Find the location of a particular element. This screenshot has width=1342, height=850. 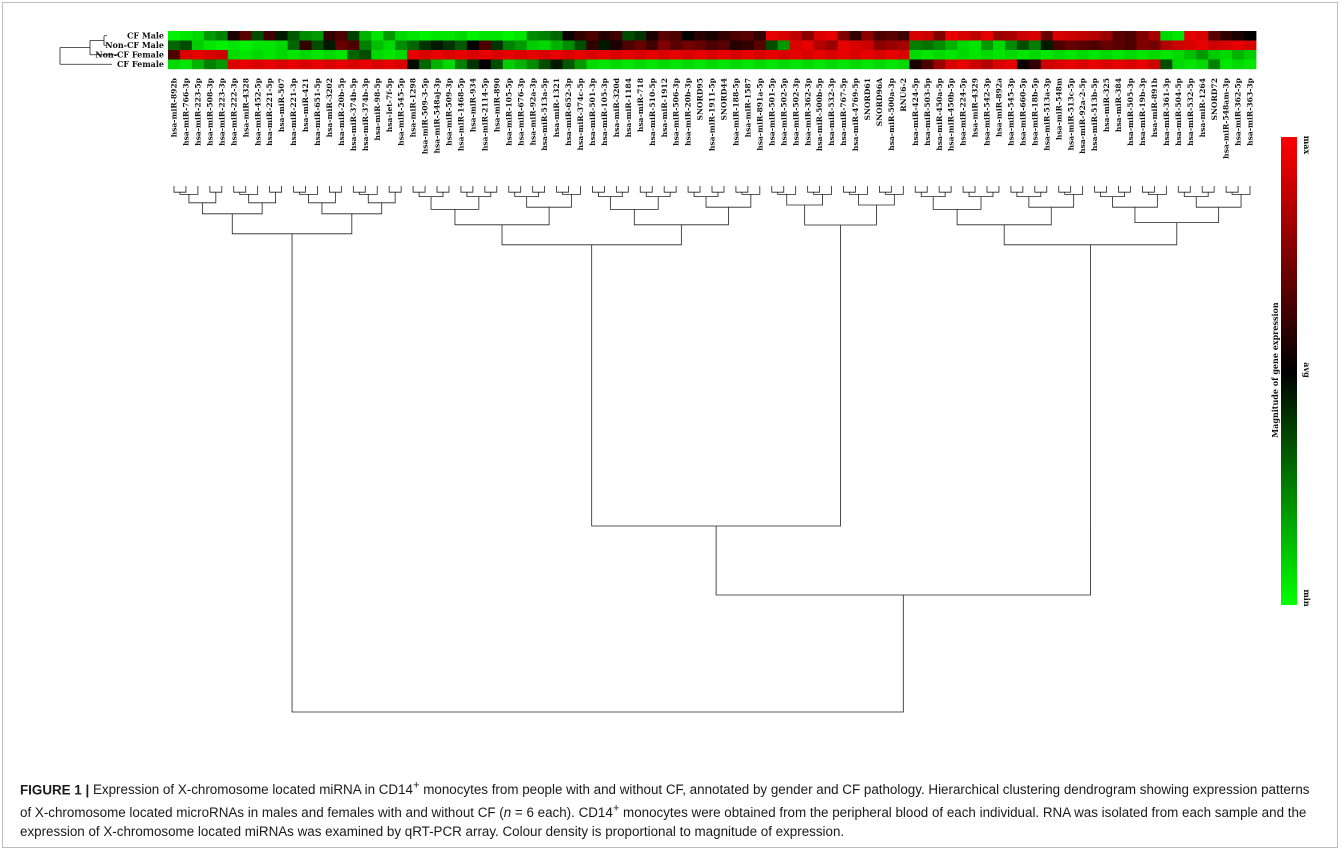

column-label: hsa-miR-513b-5p is located at coordinates (1094, 114).